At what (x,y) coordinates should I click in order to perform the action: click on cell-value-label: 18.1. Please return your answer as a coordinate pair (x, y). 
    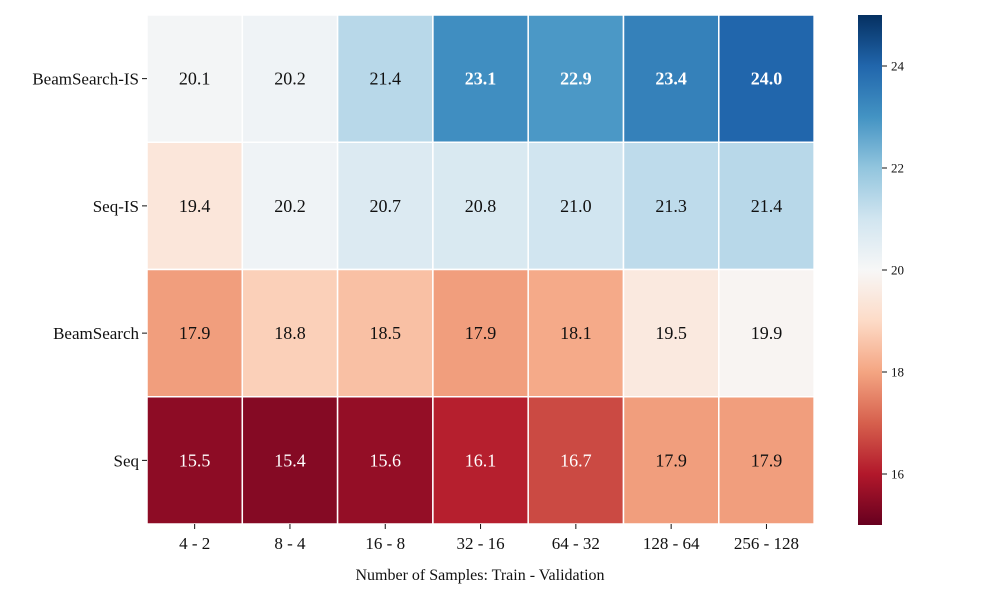
    Looking at the image, I should click on (576, 333).